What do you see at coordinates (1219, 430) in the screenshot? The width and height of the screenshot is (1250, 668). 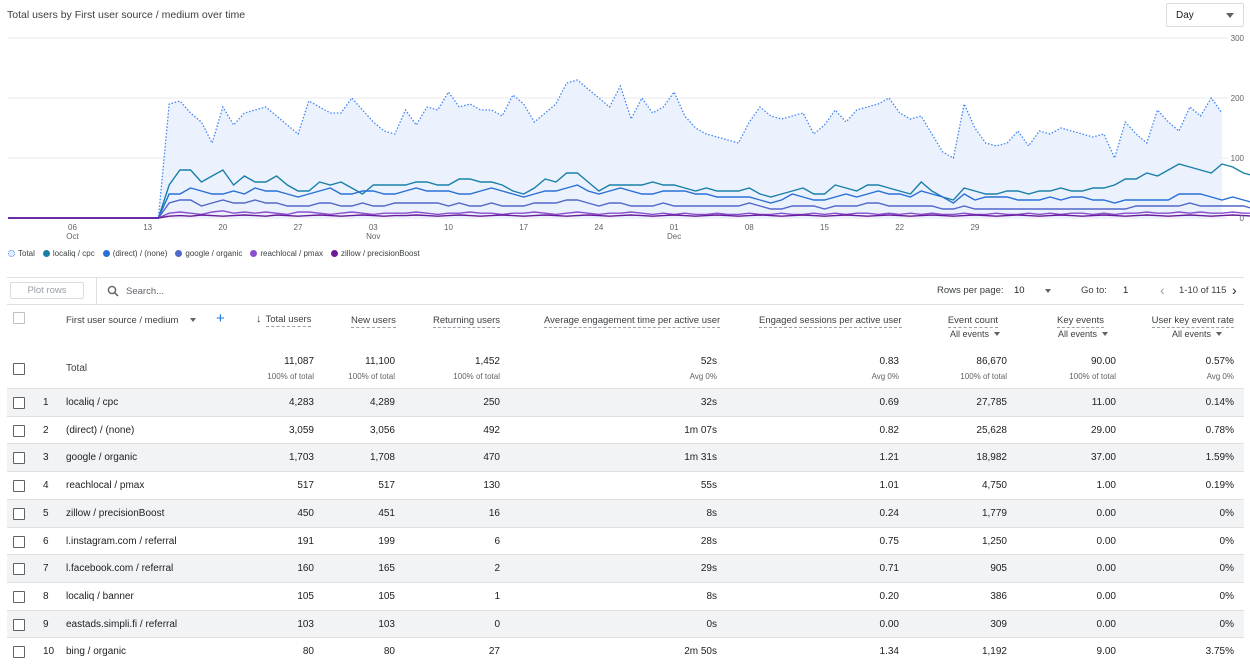 I see `cell-rate: 0.78%` at bounding box center [1219, 430].